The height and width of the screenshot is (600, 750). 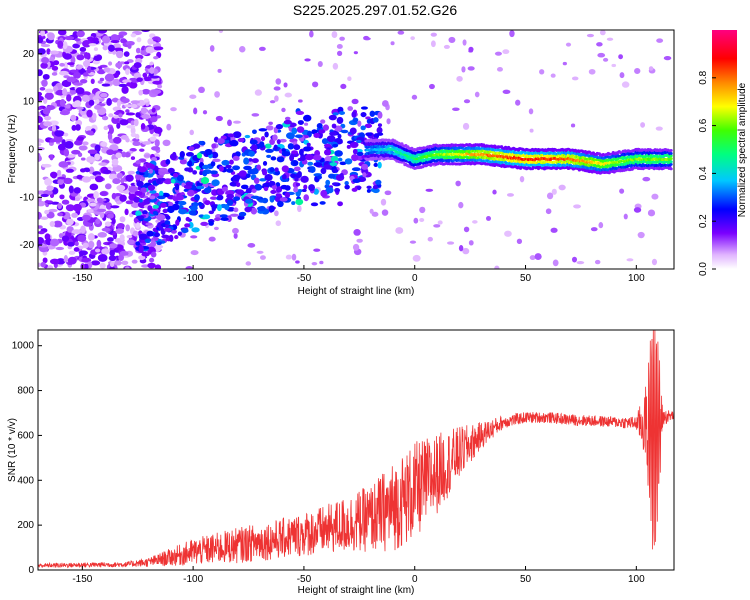 What do you see at coordinates (415, 278) in the screenshot?
I see `x-tick-label: 0` at bounding box center [415, 278].